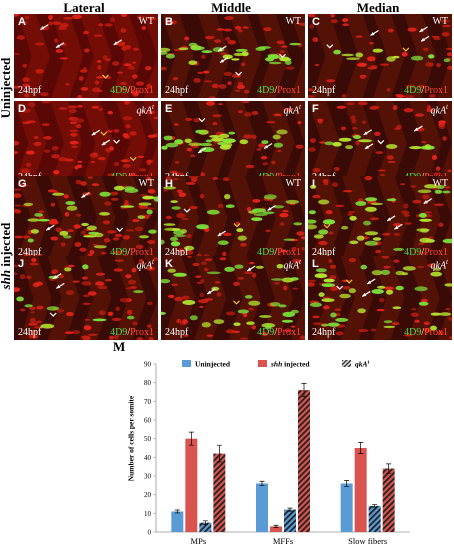 Image resolution: width=454 pixels, height=550 pixels. Describe the element at coordinates (21, 264) in the screenshot. I see `panel-letter: J` at that location.